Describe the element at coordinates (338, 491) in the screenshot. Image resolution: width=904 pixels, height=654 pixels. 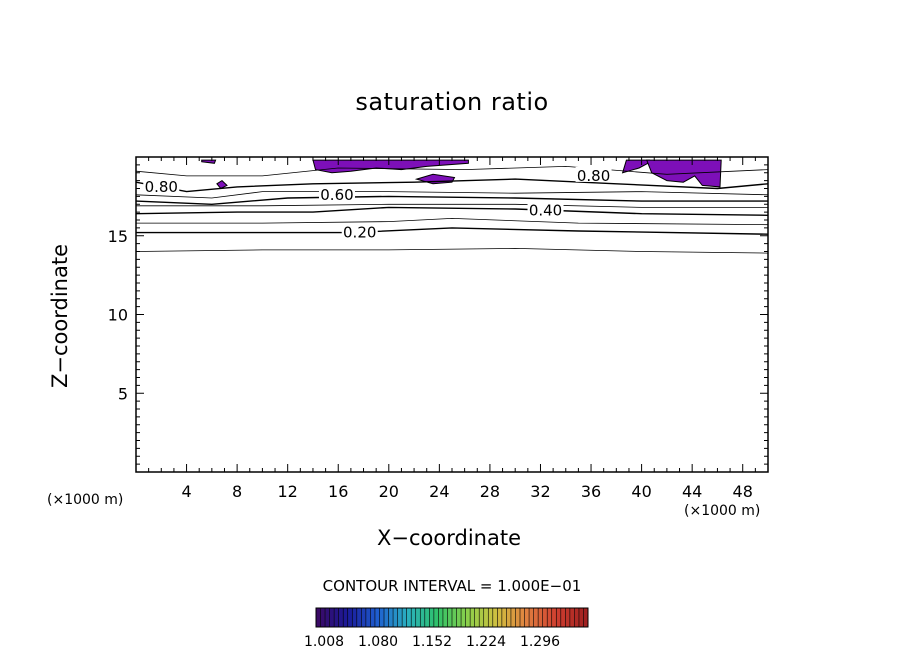
I see `x-tick-label: 16` at that location.